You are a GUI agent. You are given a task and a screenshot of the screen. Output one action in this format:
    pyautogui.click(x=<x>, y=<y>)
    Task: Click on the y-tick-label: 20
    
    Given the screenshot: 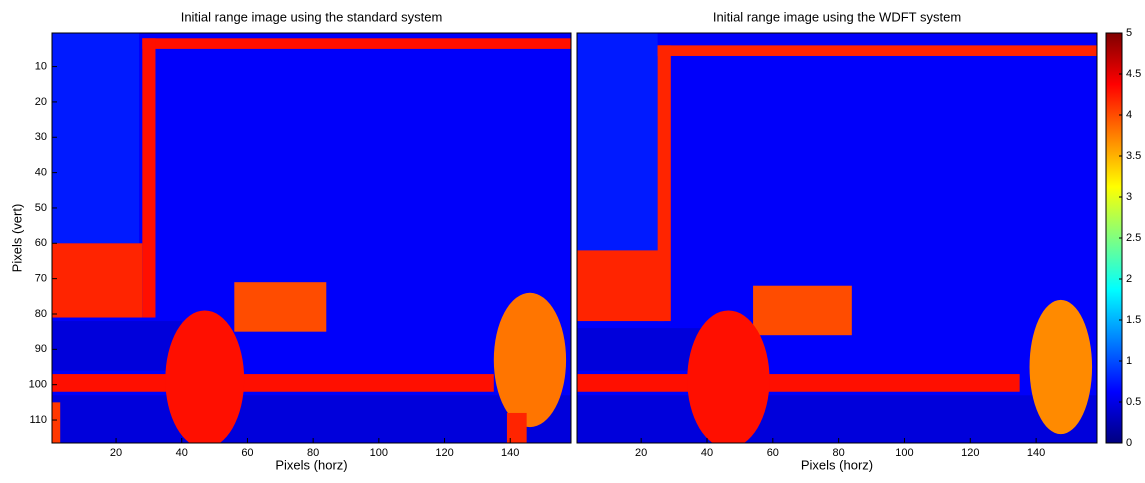 What is the action you would take?
    pyautogui.click(x=41, y=102)
    